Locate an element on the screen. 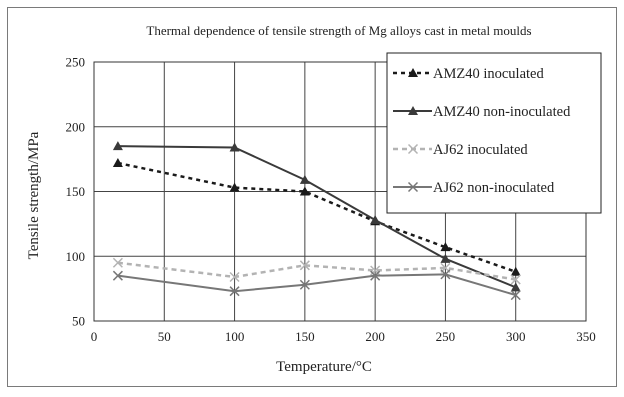  y-tick-label: 150 is located at coordinates (76, 191).